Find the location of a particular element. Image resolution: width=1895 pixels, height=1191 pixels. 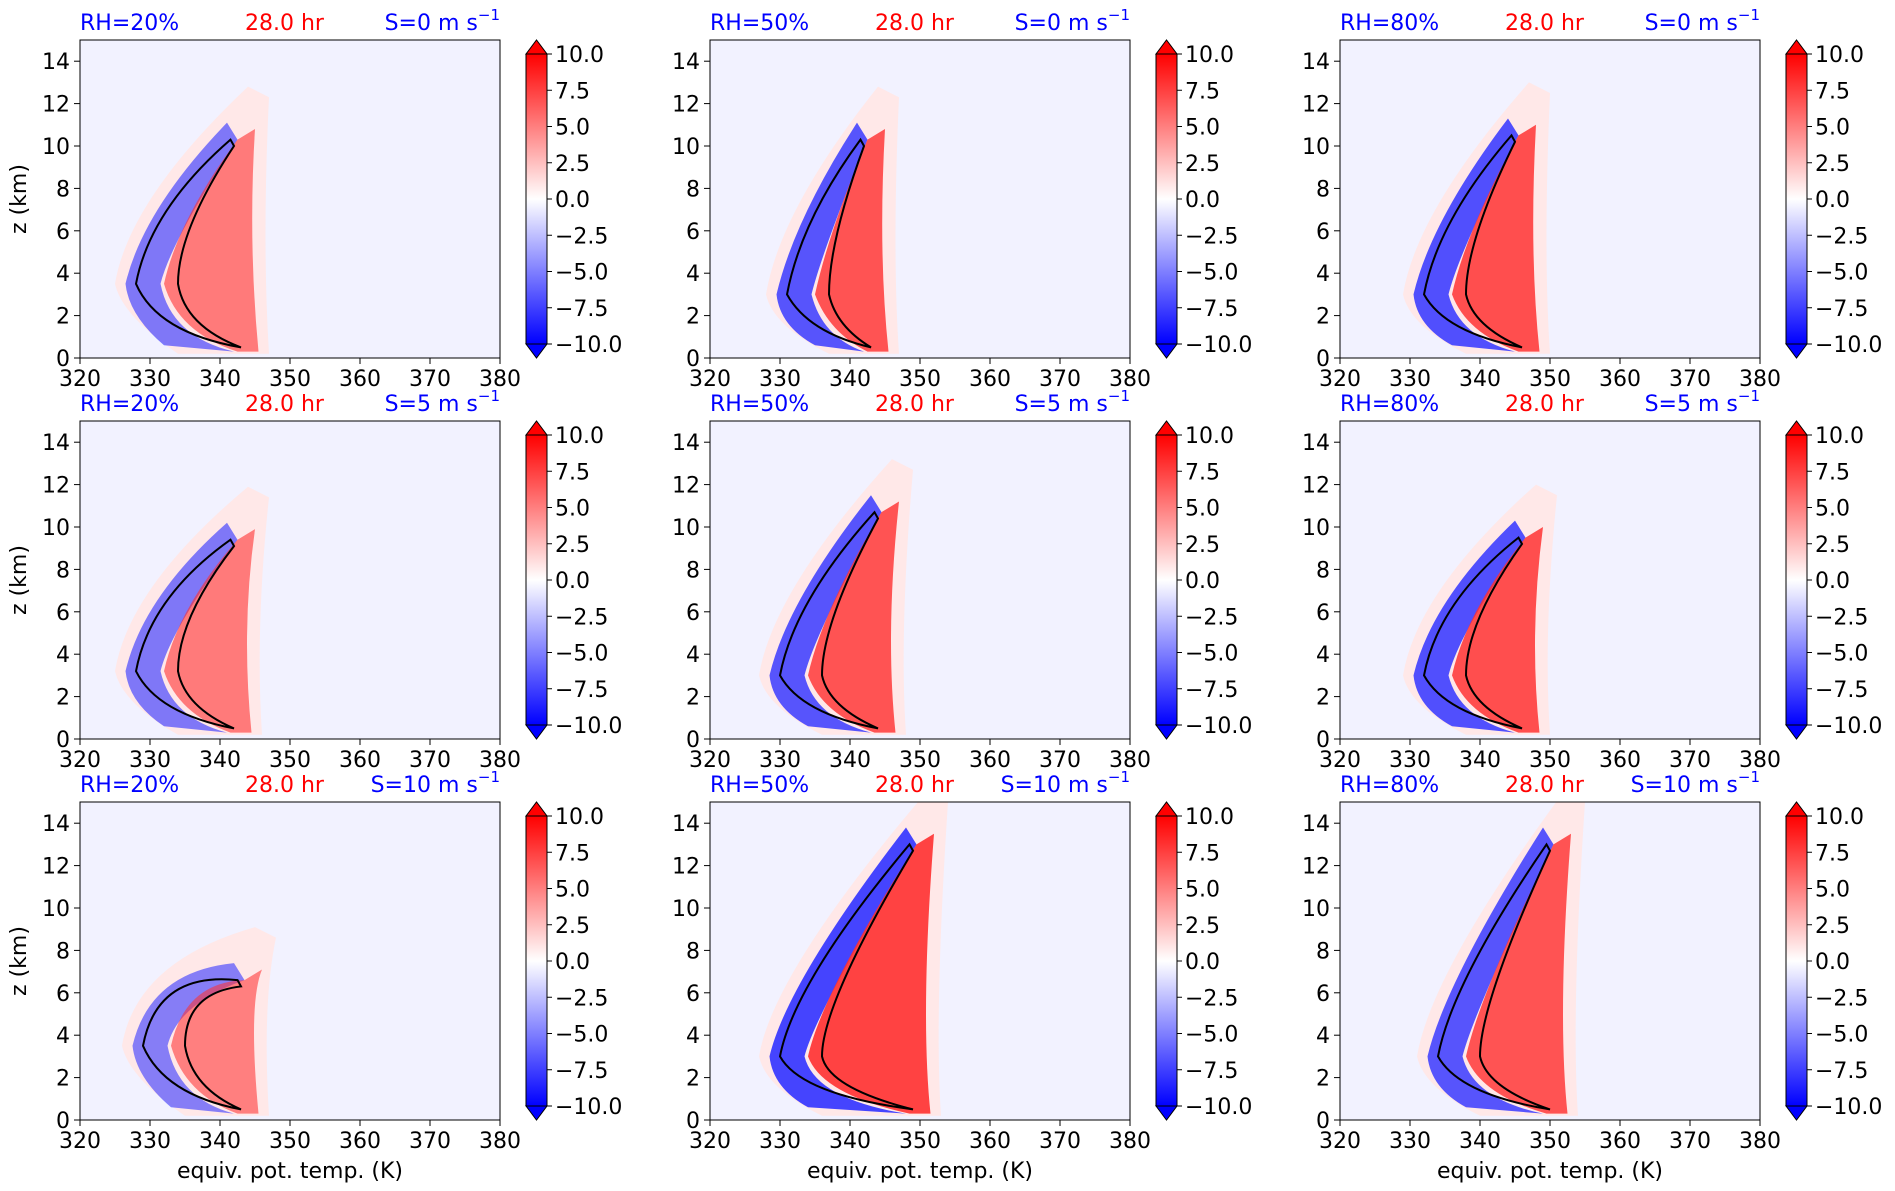

shear-label-base: S=0 m s is located at coordinates (1061, 23).